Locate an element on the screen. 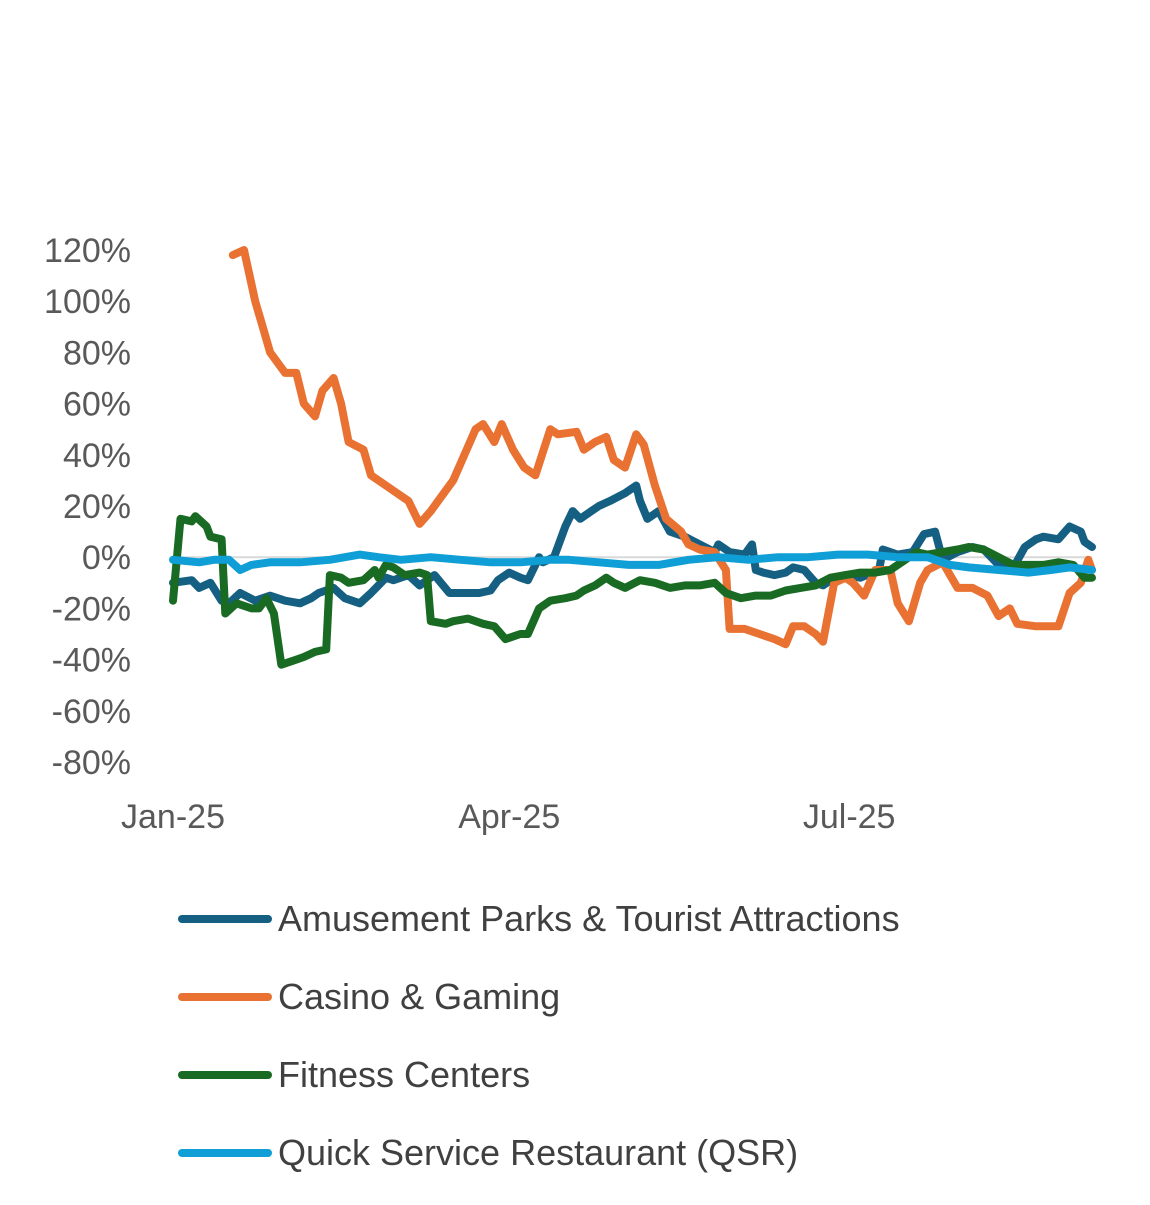  legend-label: Quick Service Restaurant (QSR) is located at coordinates (538, 1152).